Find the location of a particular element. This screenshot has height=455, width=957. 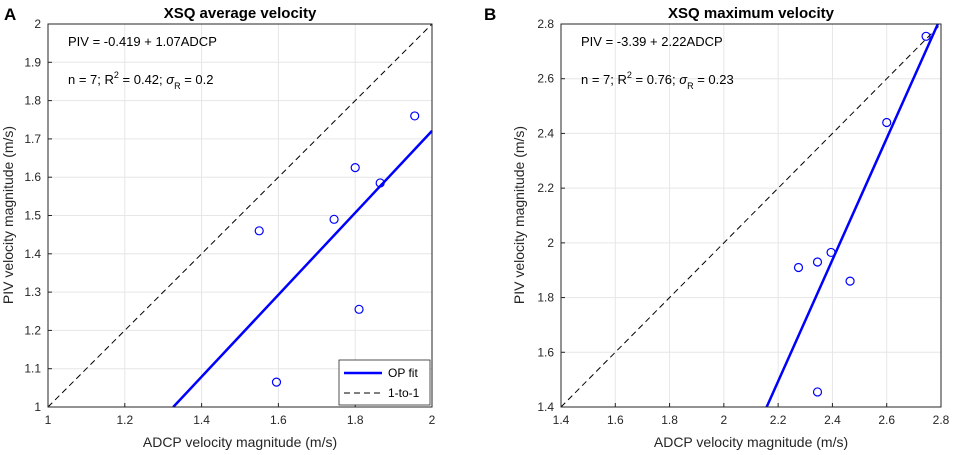

y-tick-label: 1.1 is located at coordinates (32, 369).